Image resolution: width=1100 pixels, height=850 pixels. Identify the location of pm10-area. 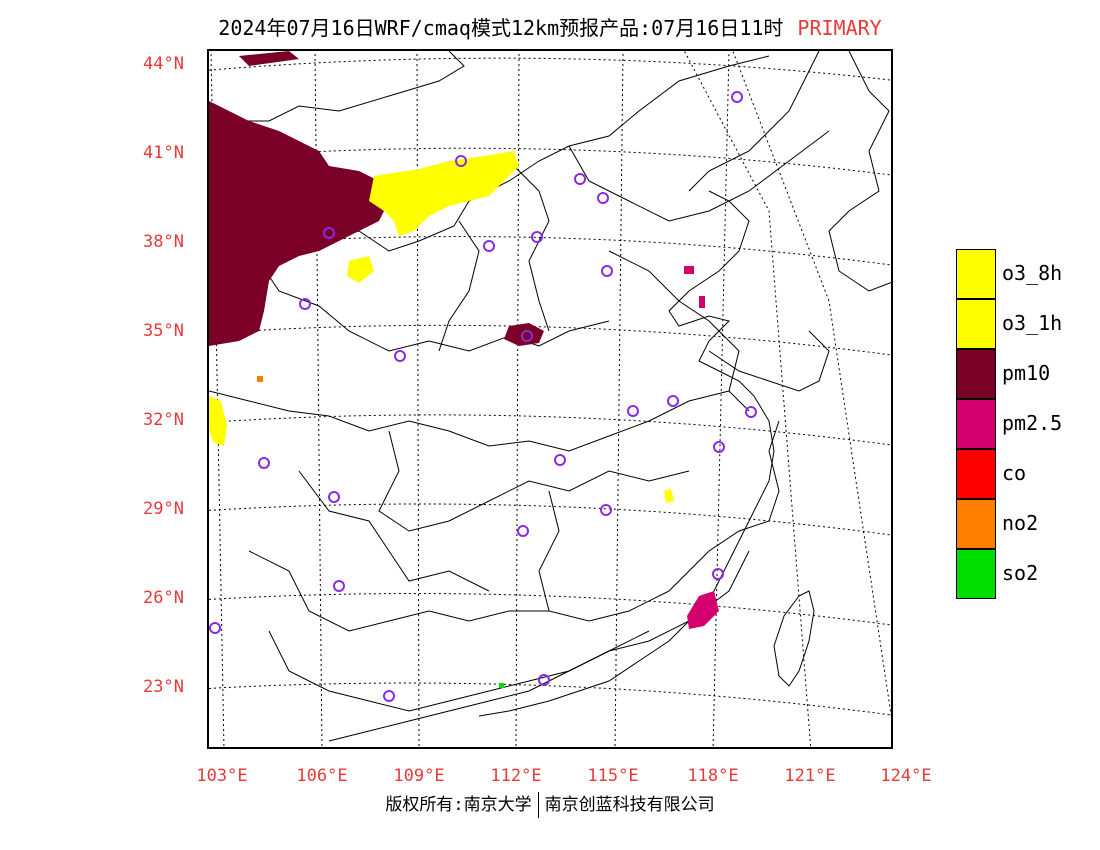
(299, 223).